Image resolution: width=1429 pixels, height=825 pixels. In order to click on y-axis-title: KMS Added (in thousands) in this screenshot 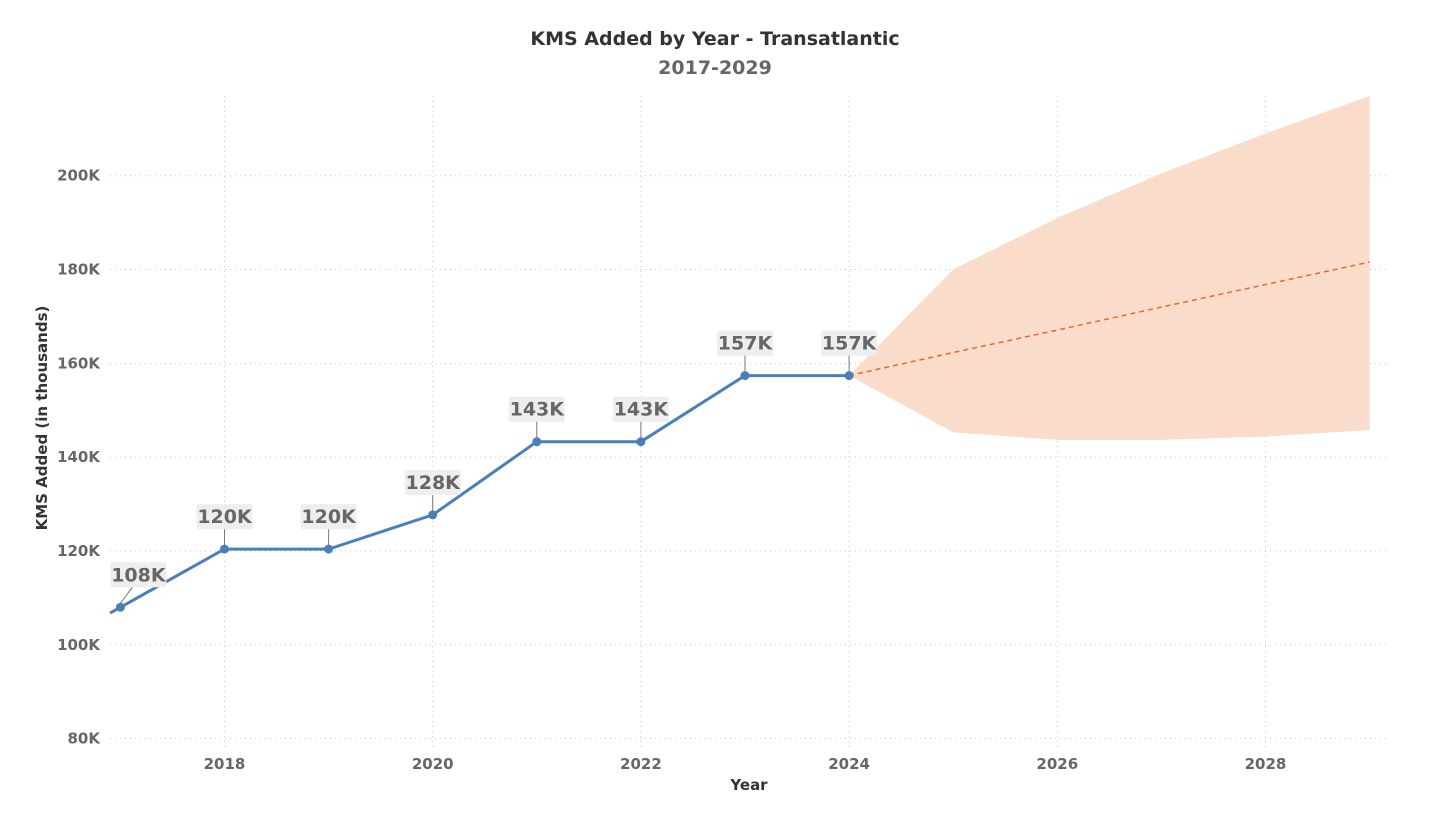, I will do `click(42, 418)`.